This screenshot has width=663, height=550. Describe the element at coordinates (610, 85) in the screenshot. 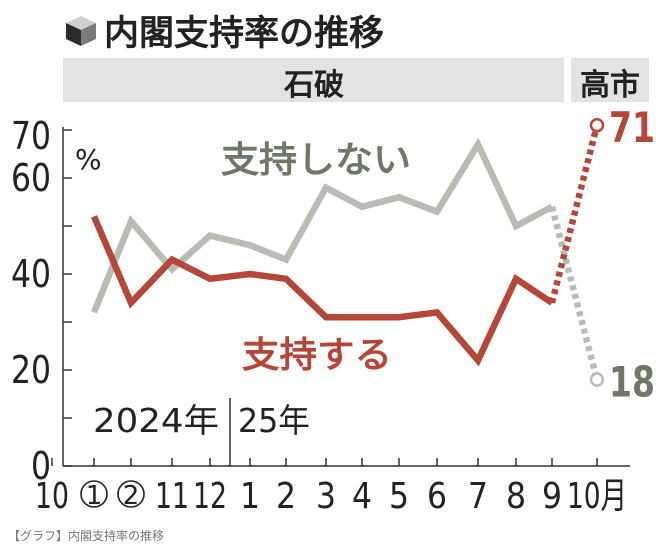

I see `era-label-takaichi: 高市` at that location.